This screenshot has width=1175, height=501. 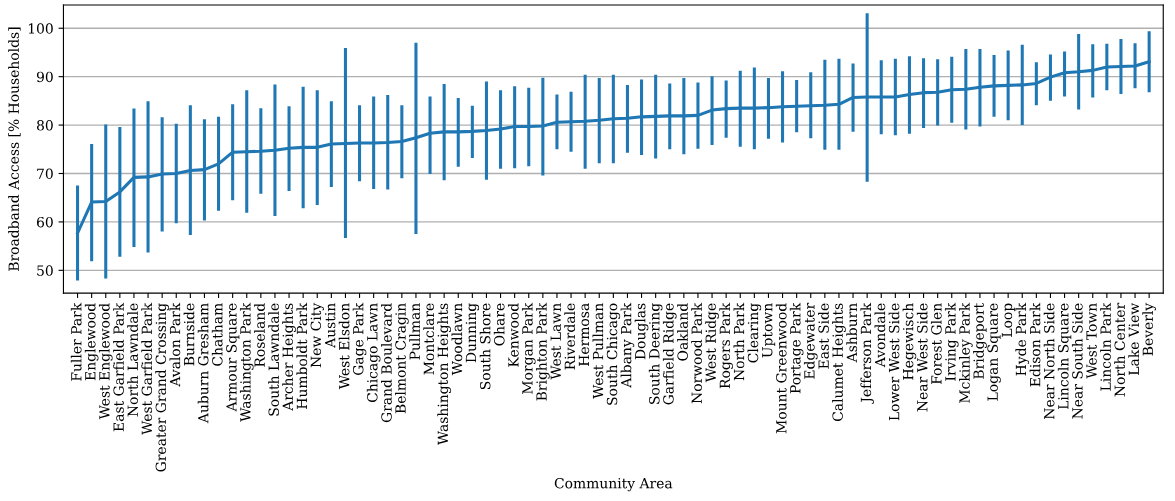 I want to click on x-tick-label: North Park, so click(x=739, y=341).